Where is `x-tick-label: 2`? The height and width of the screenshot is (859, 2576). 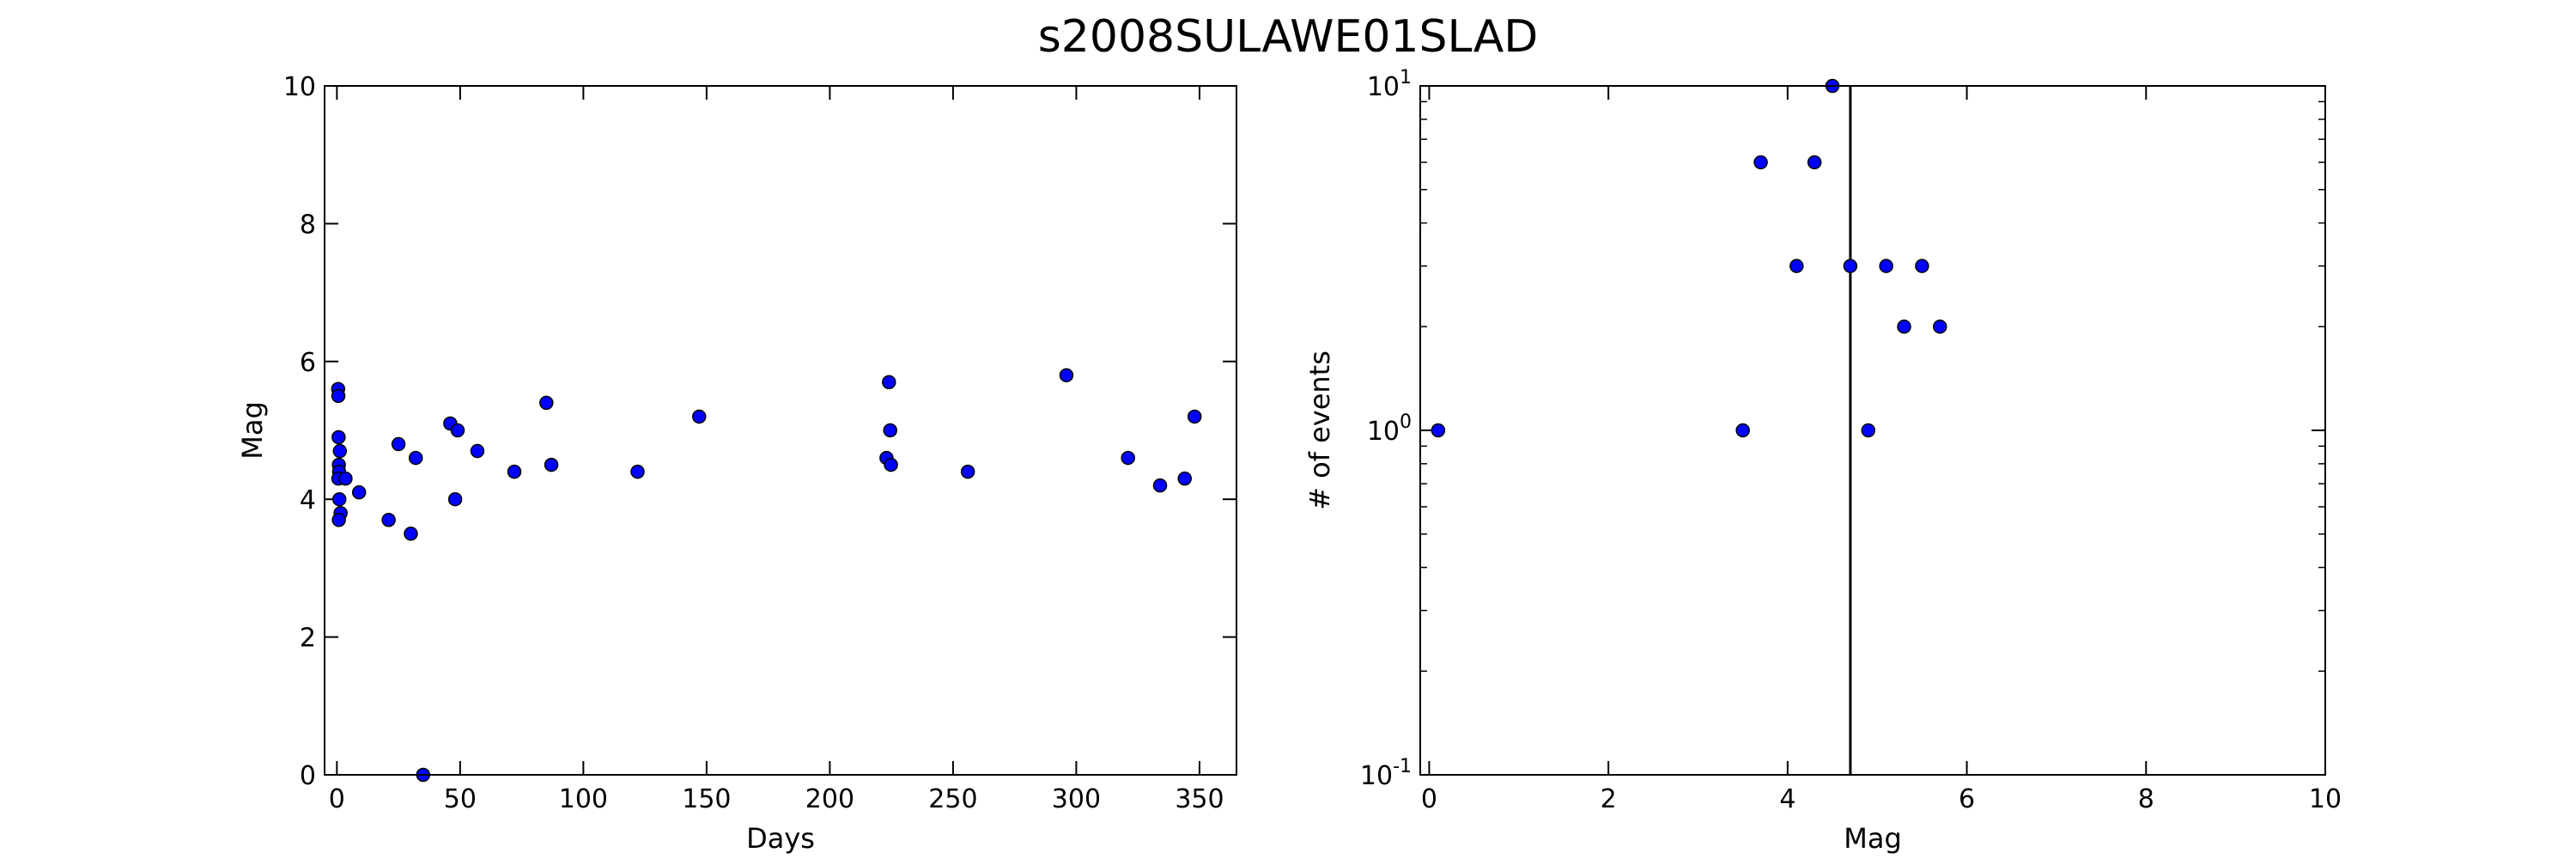
x-tick-label: 2 is located at coordinates (1609, 799).